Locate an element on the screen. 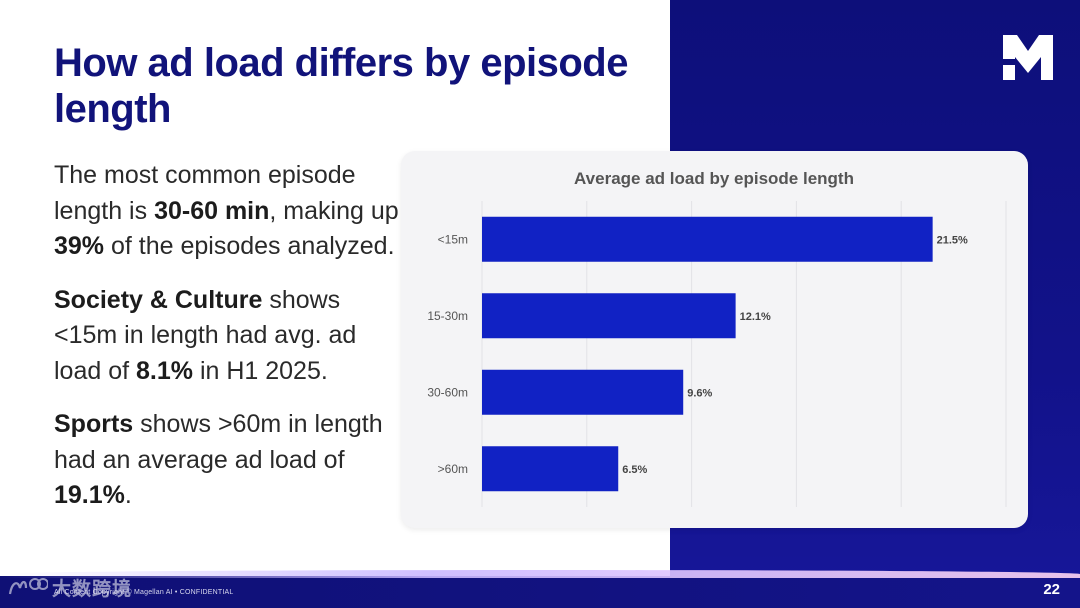  data-label: 9.6% is located at coordinates (699, 393).